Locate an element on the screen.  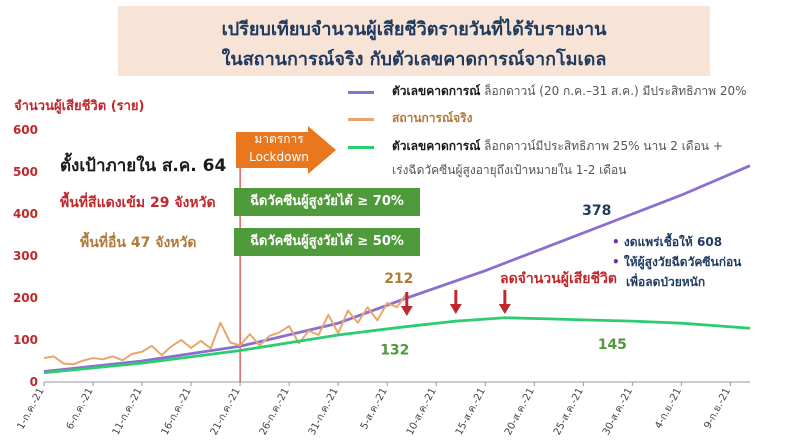
data-label: 132 is located at coordinates (394, 351).